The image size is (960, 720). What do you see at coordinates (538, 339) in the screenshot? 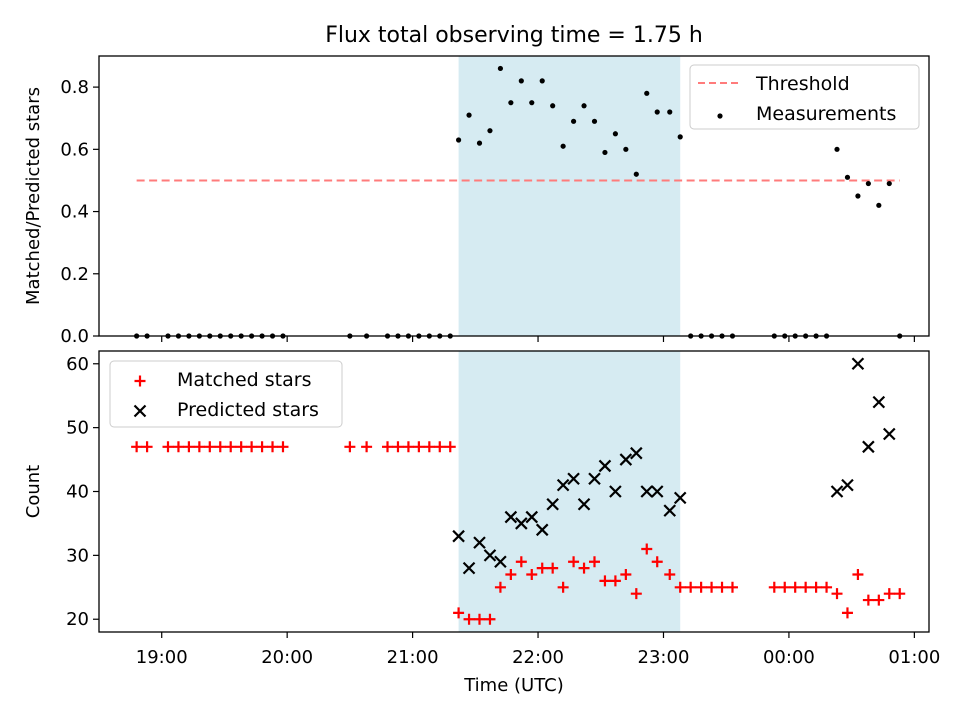
I see `top-x-ticks` at bounding box center [538, 339].